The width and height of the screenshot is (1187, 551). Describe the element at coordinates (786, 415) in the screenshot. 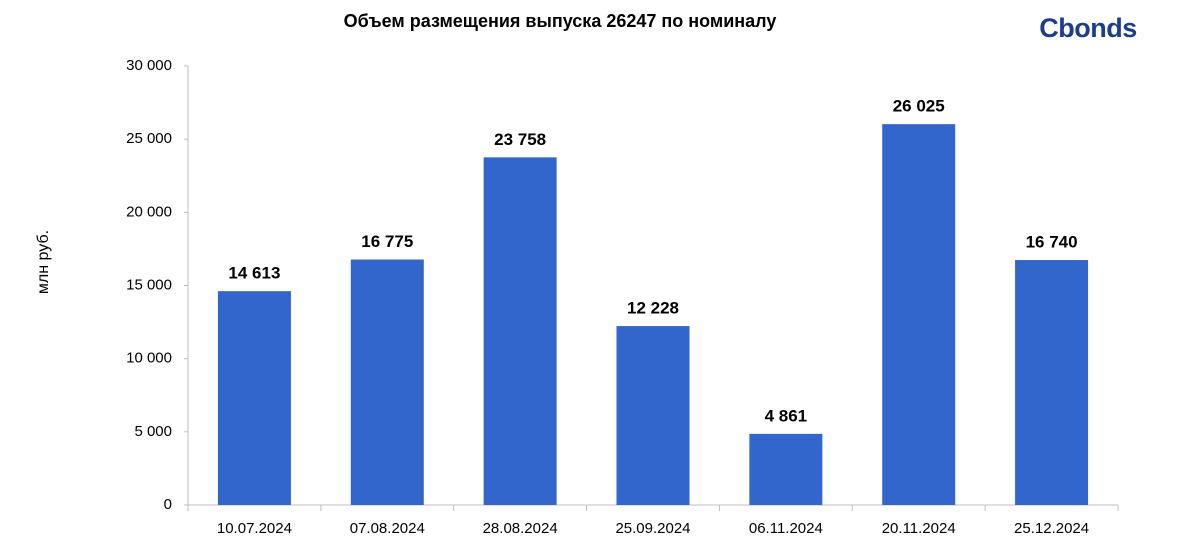

I see `data-label: 4 861` at that location.